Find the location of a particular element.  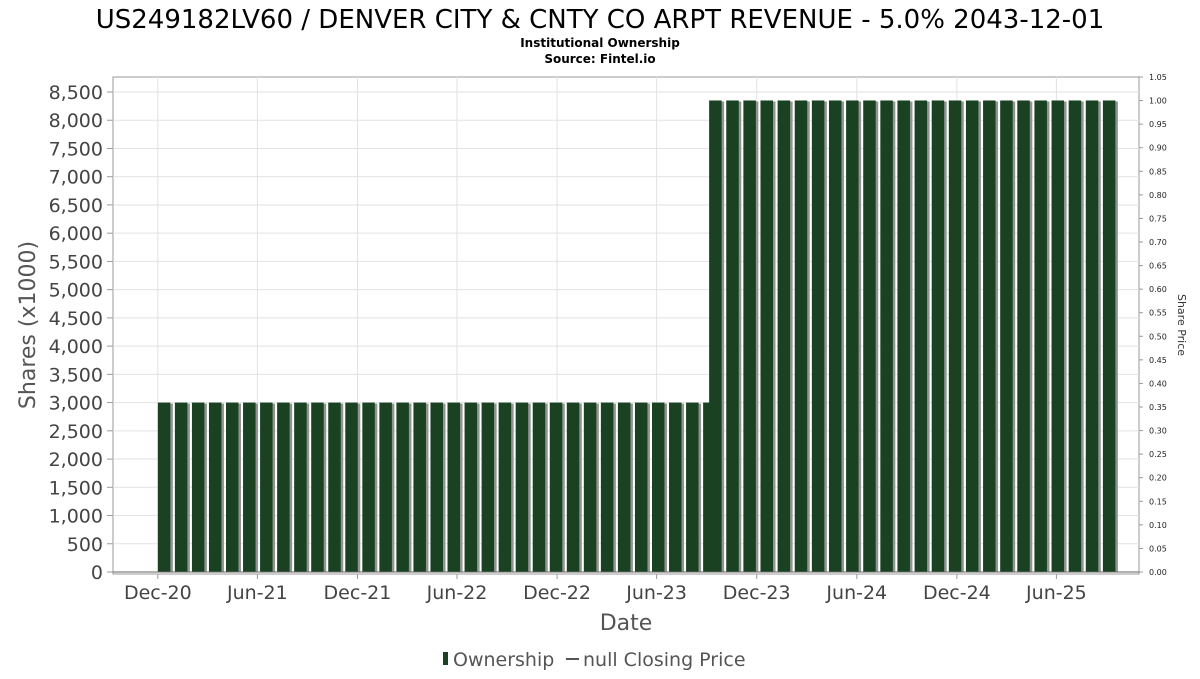

y-tick-label: 8,000 is located at coordinates (76, 121).